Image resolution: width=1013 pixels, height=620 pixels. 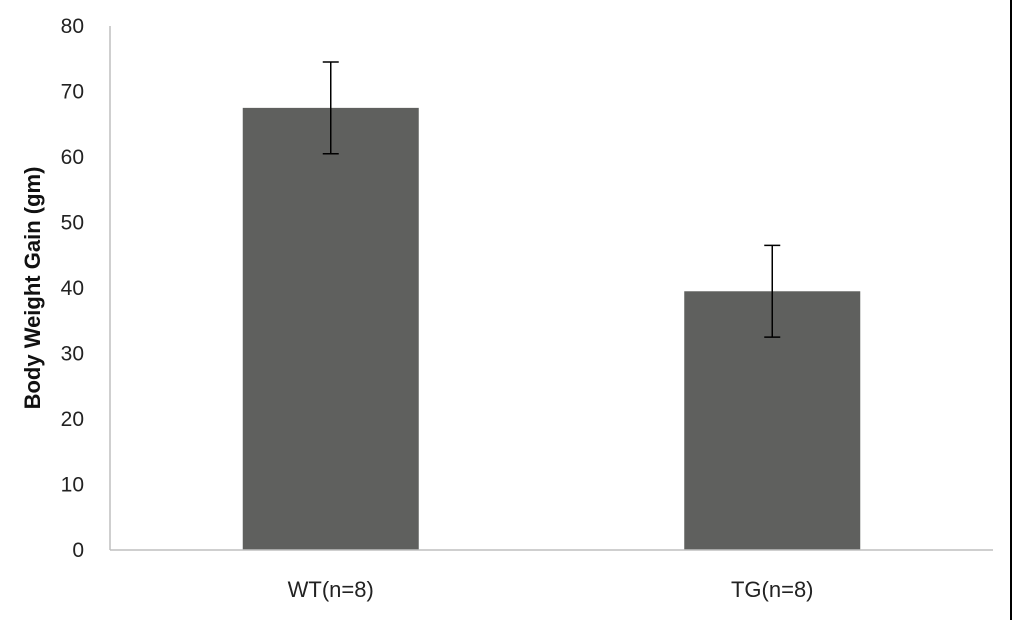 I want to click on y-tick-label: 10, so click(x=72, y=485).